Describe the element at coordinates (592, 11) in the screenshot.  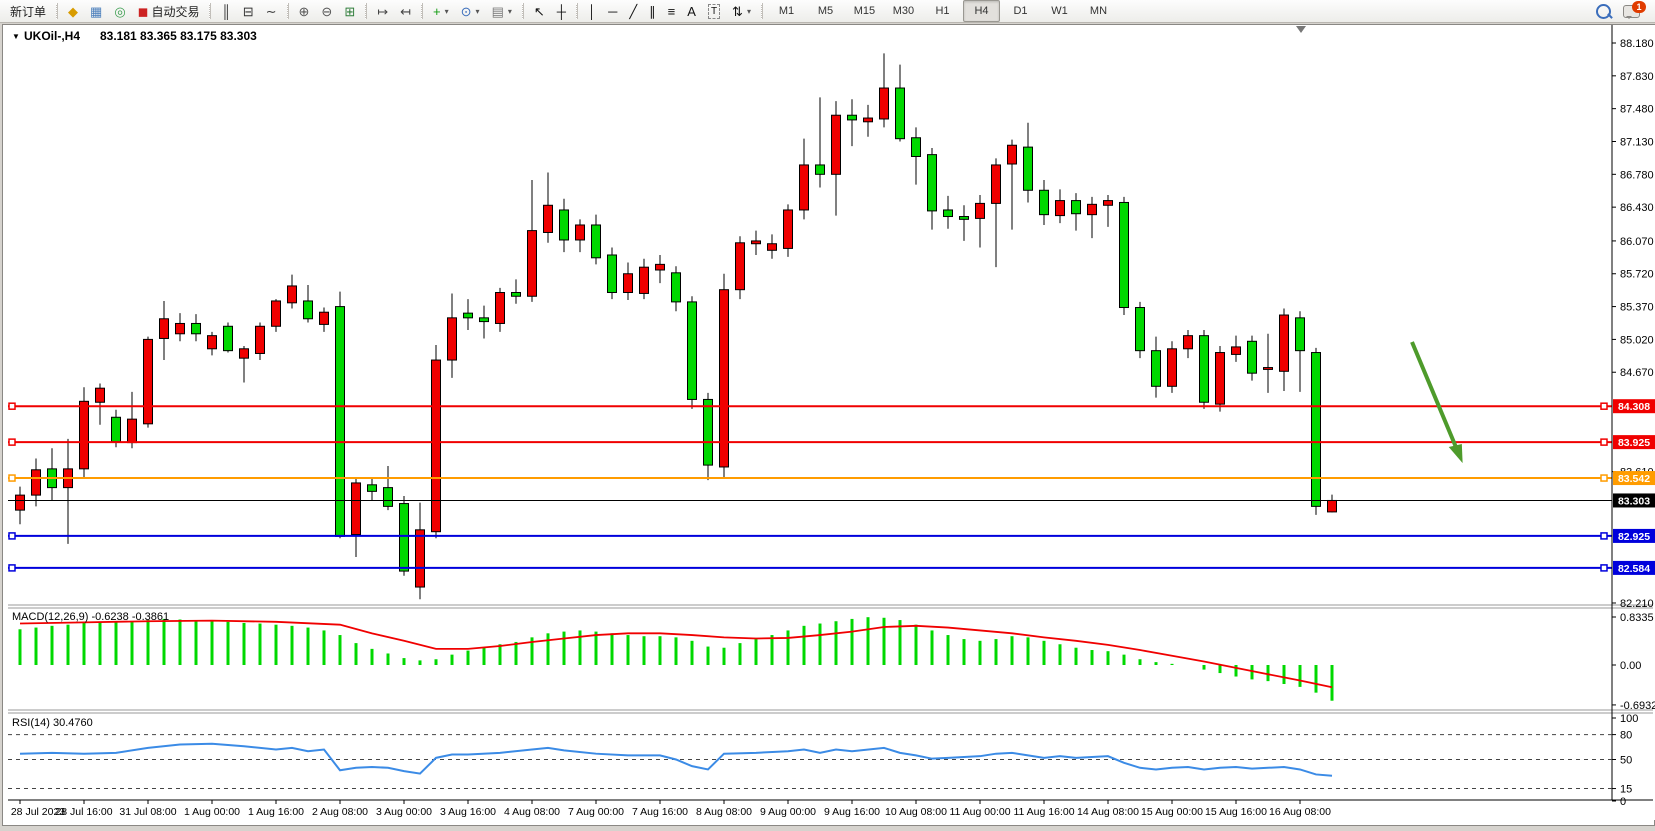
I see `vertical-line-icon: │` at that location.